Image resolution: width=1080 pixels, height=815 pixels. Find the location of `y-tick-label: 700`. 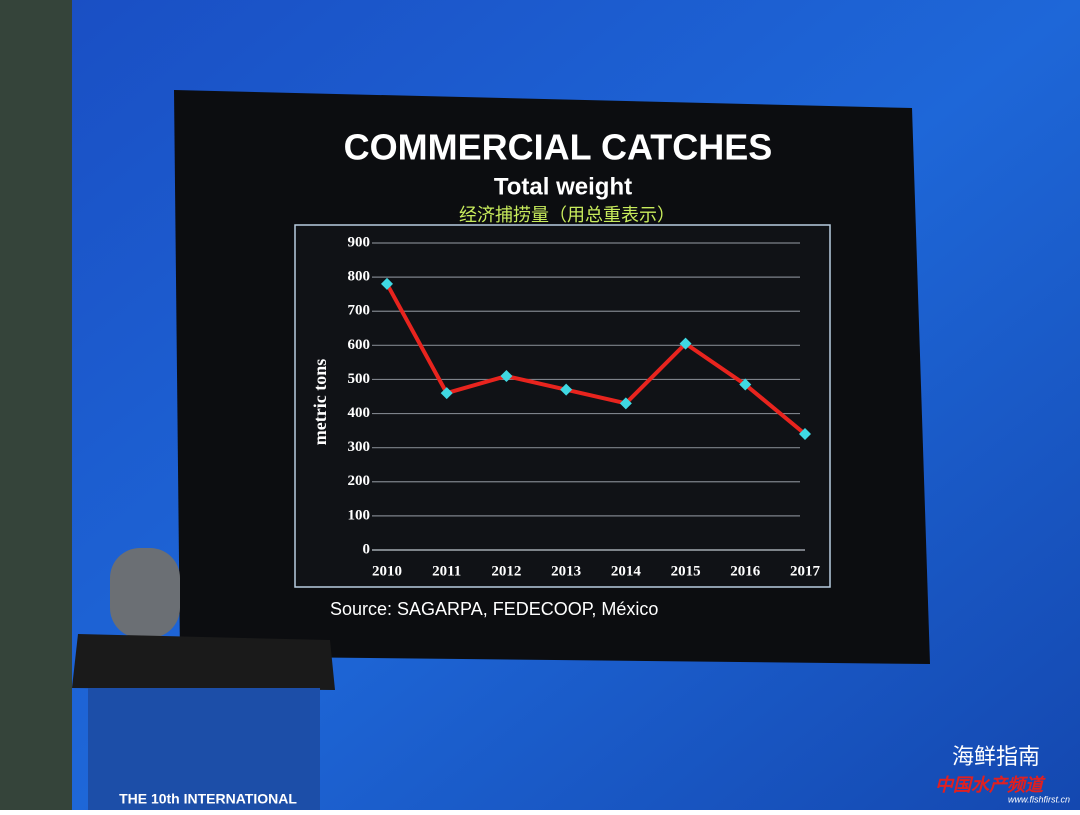

y-tick-label: 700 is located at coordinates (359, 311).